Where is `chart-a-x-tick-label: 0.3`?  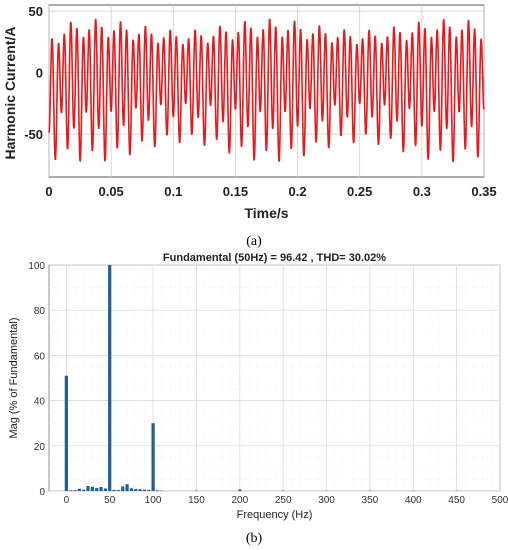 chart-a-x-tick-label: 0.3 is located at coordinates (422, 191).